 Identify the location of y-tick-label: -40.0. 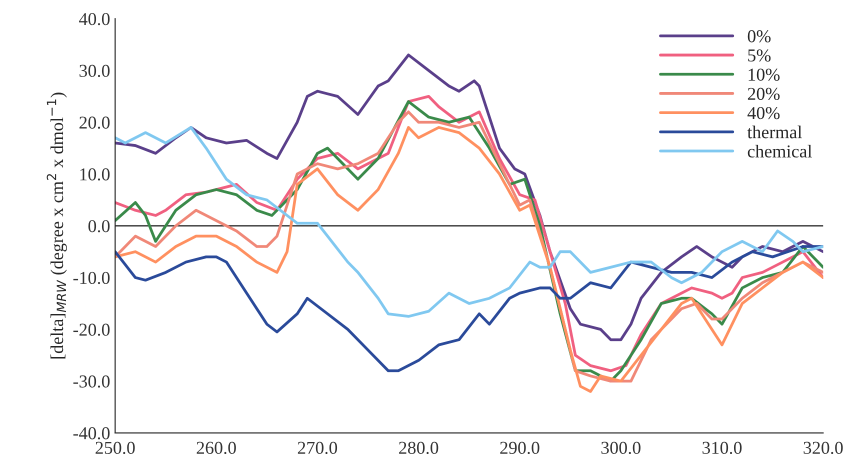
(91, 433).